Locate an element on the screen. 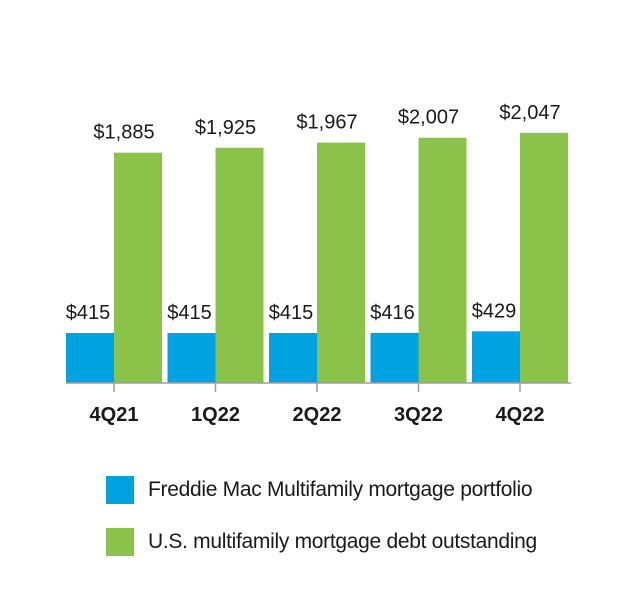 The height and width of the screenshot is (590, 636). bar-portfolio-1q22 is located at coordinates (191, 357).